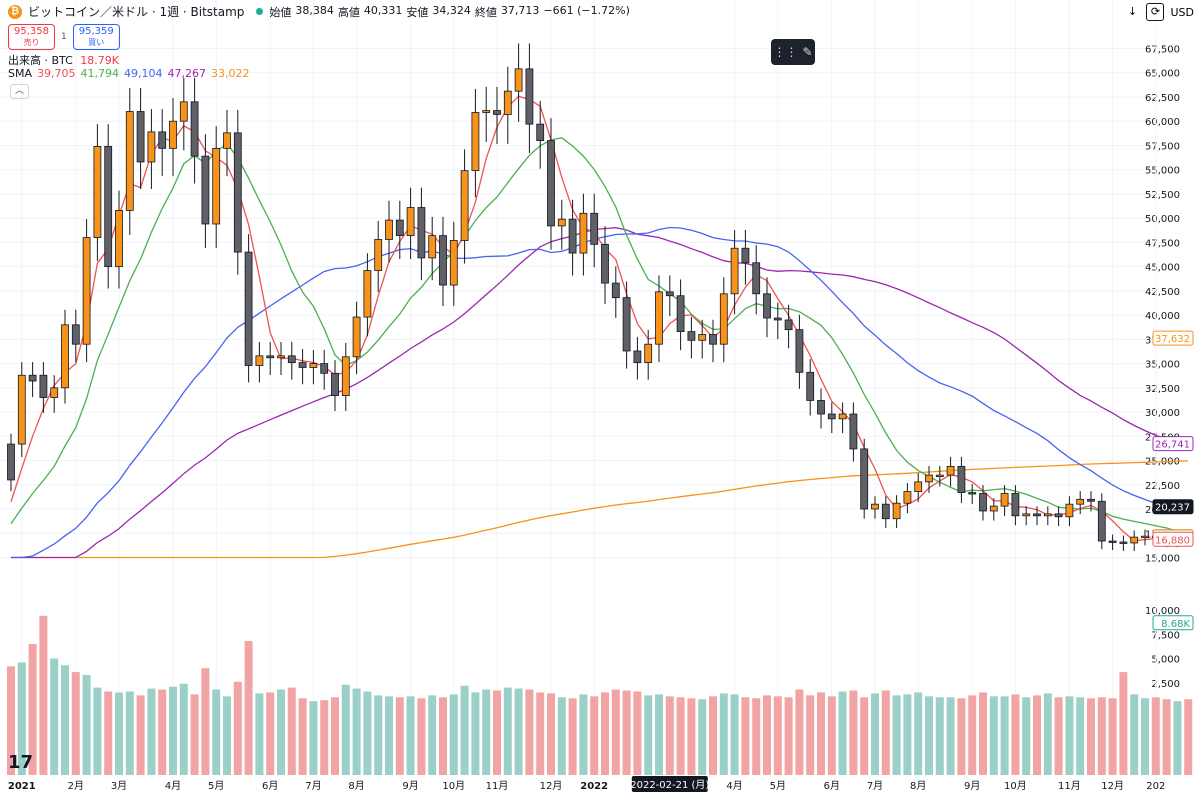  Describe the element at coordinates (1162, 316) in the screenshot. I see `price-tick-label: 40,000` at that location.